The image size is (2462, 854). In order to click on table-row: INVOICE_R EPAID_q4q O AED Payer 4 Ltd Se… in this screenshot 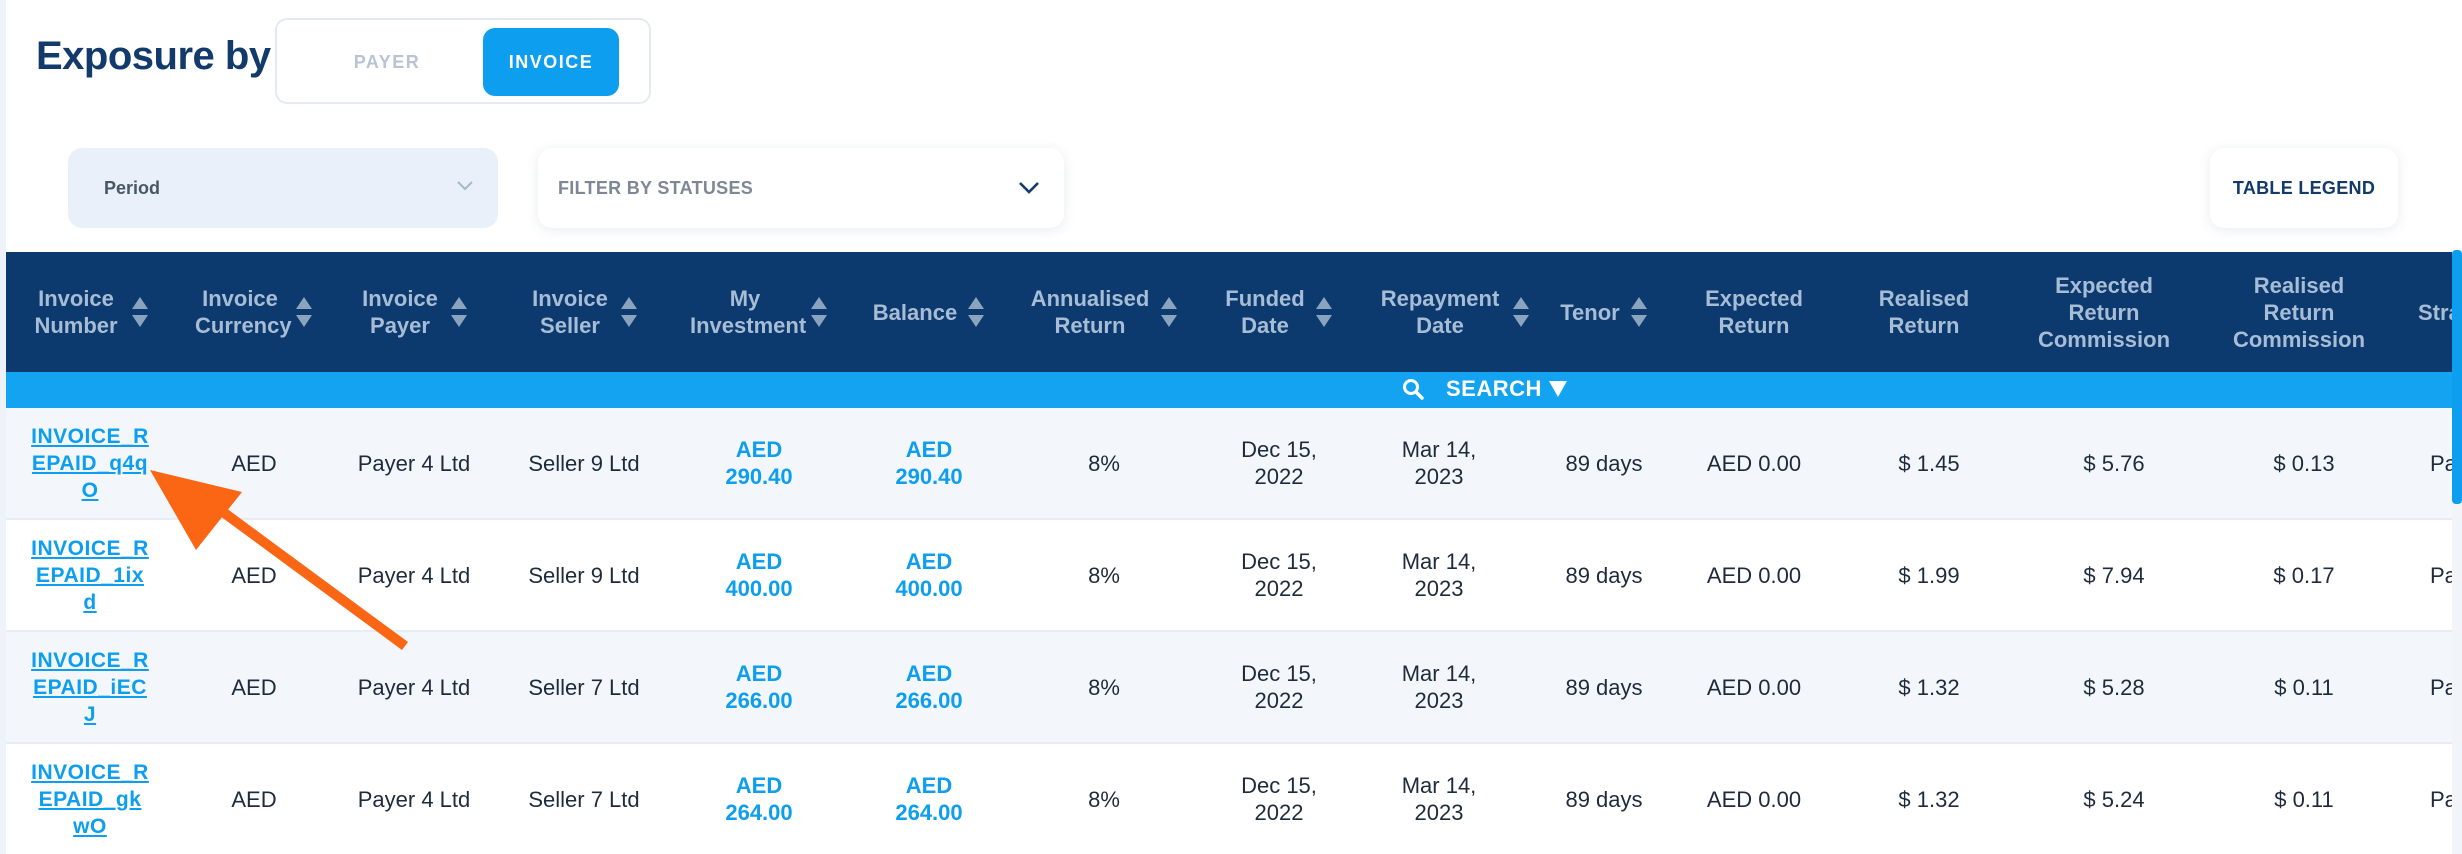, I will do `click(1229, 464)`.